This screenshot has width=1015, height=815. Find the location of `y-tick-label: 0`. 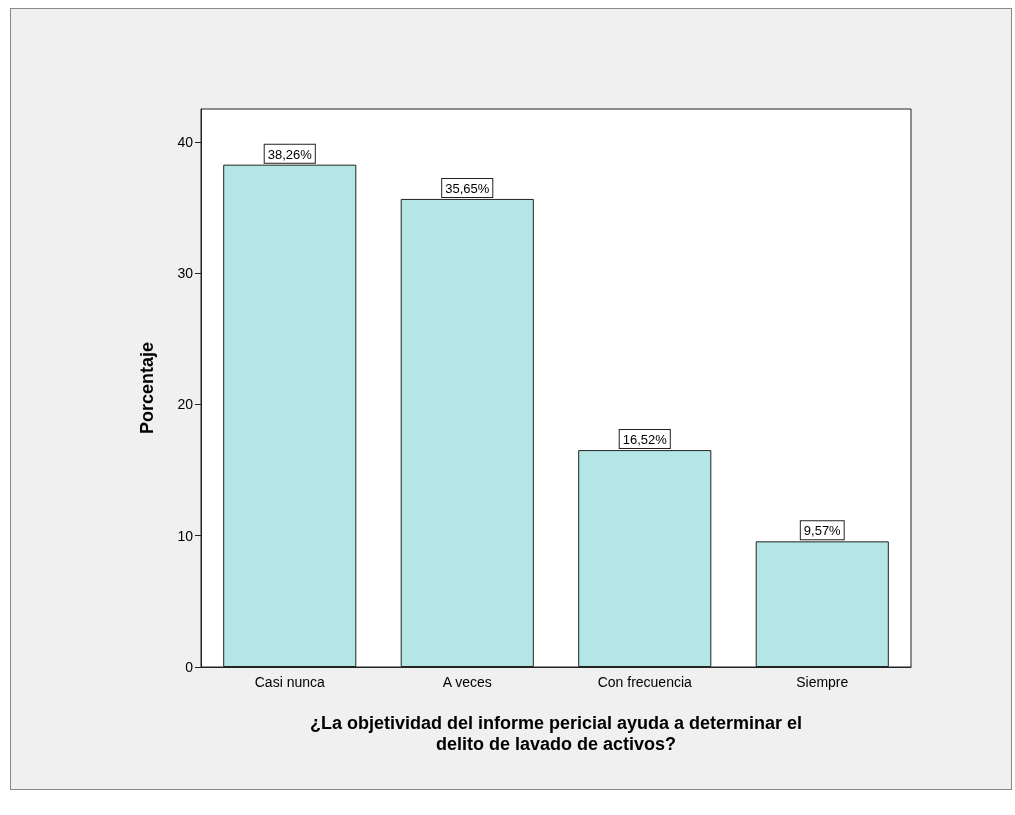

y-tick-label: 0 is located at coordinates (189, 667).